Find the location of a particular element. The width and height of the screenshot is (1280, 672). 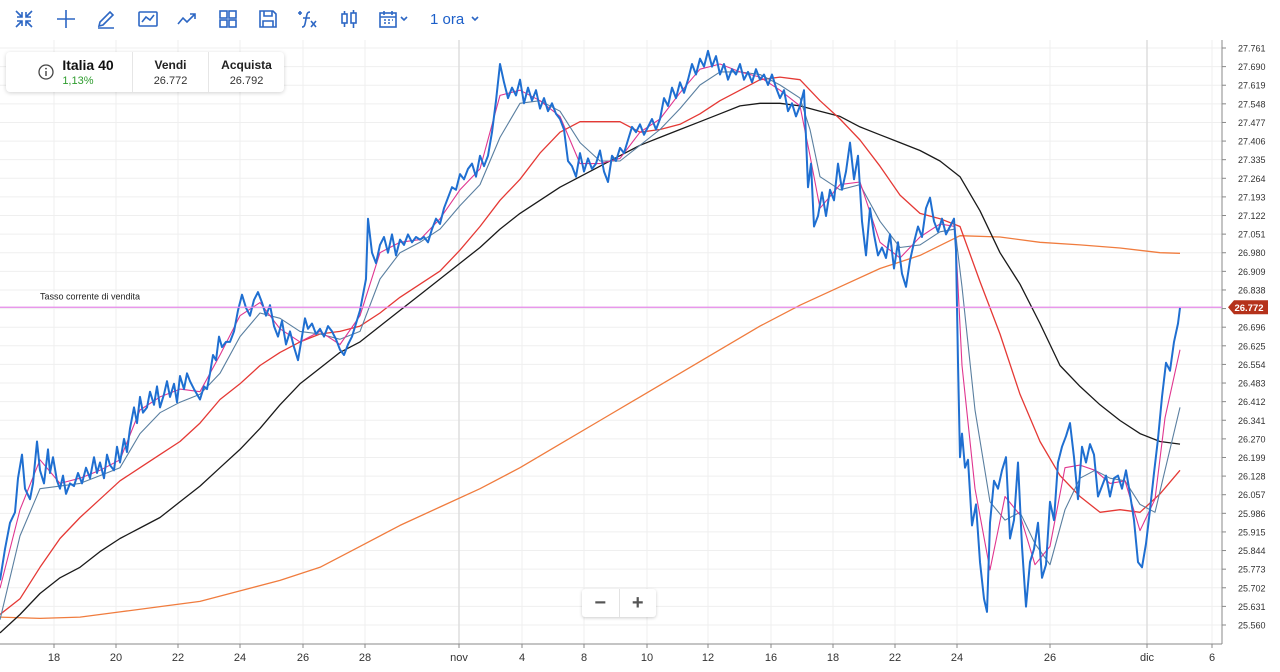

y-tick-label: 27.619 is located at coordinates (1252, 86).